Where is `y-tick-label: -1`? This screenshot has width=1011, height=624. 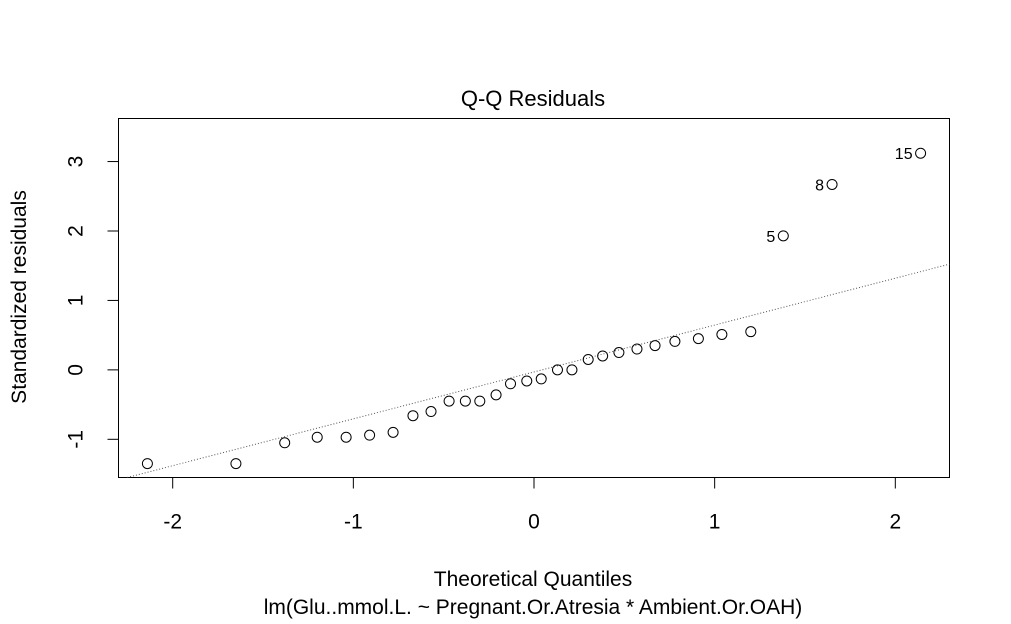
y-tick-label: -1 is located at coordinates (76, 439).